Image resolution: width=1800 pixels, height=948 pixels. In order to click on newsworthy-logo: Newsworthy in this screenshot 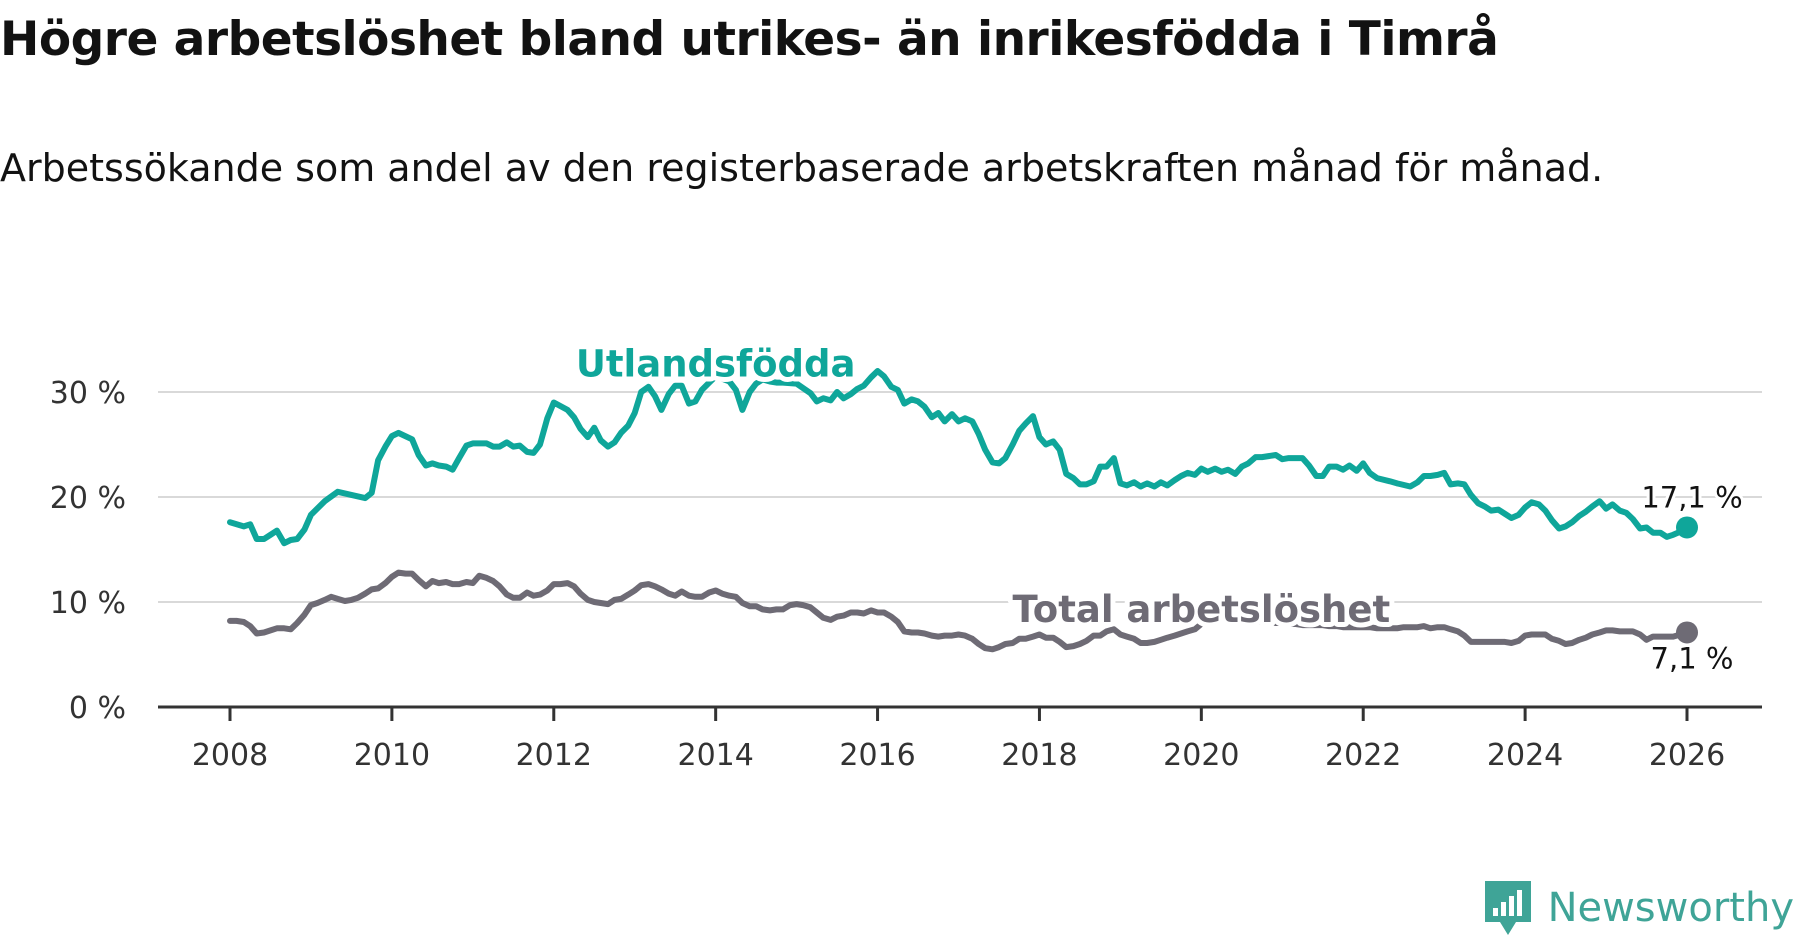, I will do `click(1638, 908)`.